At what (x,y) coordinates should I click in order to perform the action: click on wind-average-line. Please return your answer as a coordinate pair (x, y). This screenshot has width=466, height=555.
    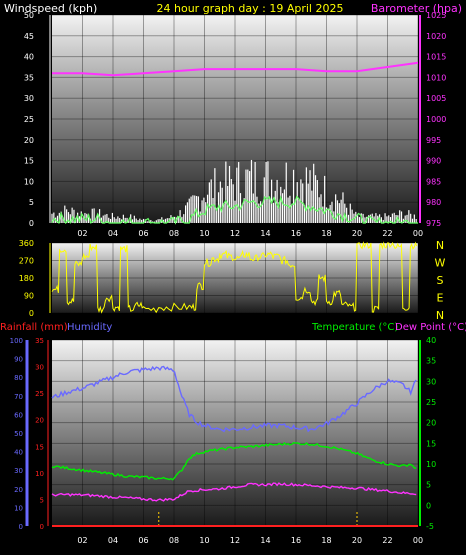
    Looking at the image, I should click on (234, 210).